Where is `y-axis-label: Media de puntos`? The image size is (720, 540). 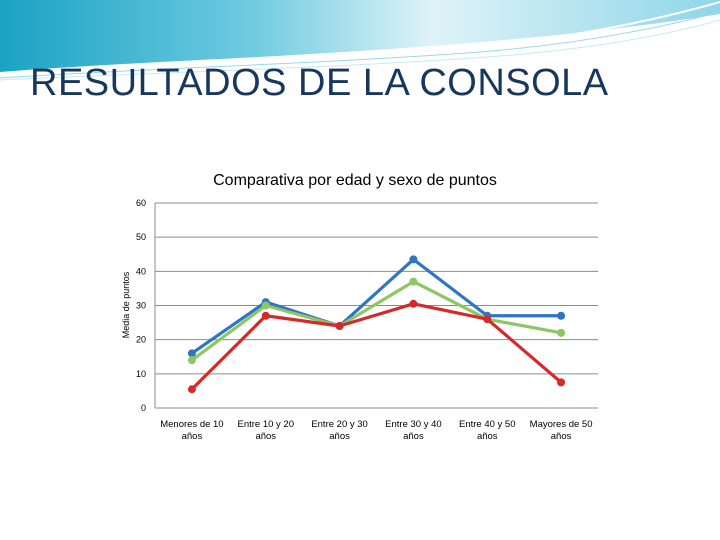 y-axis-label: Media de puntos is located at coordinates (126, 304).